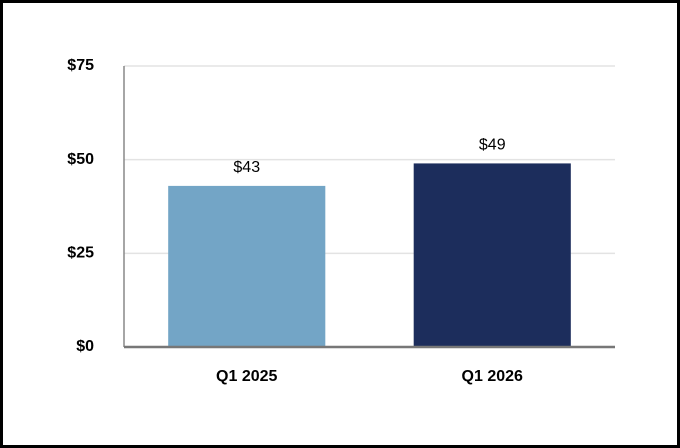 The width and height of the screenshot is (680, 448). I want to click on y-tick-label: $75, so click(80, 65).